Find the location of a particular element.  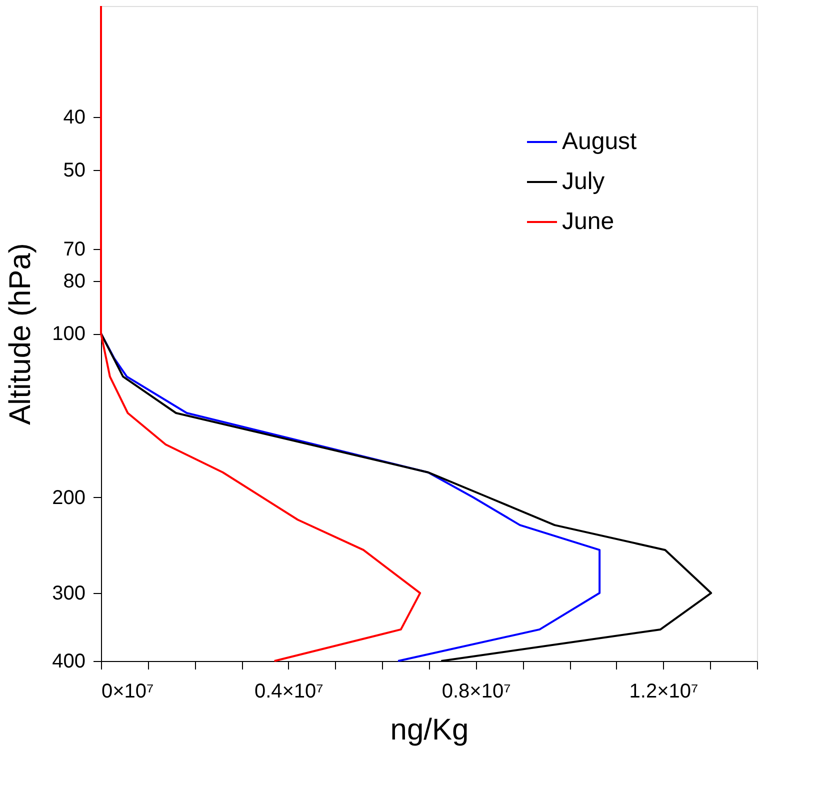

x-tick-label: 0.4×10⁷ is located at coordinates (289, 691).